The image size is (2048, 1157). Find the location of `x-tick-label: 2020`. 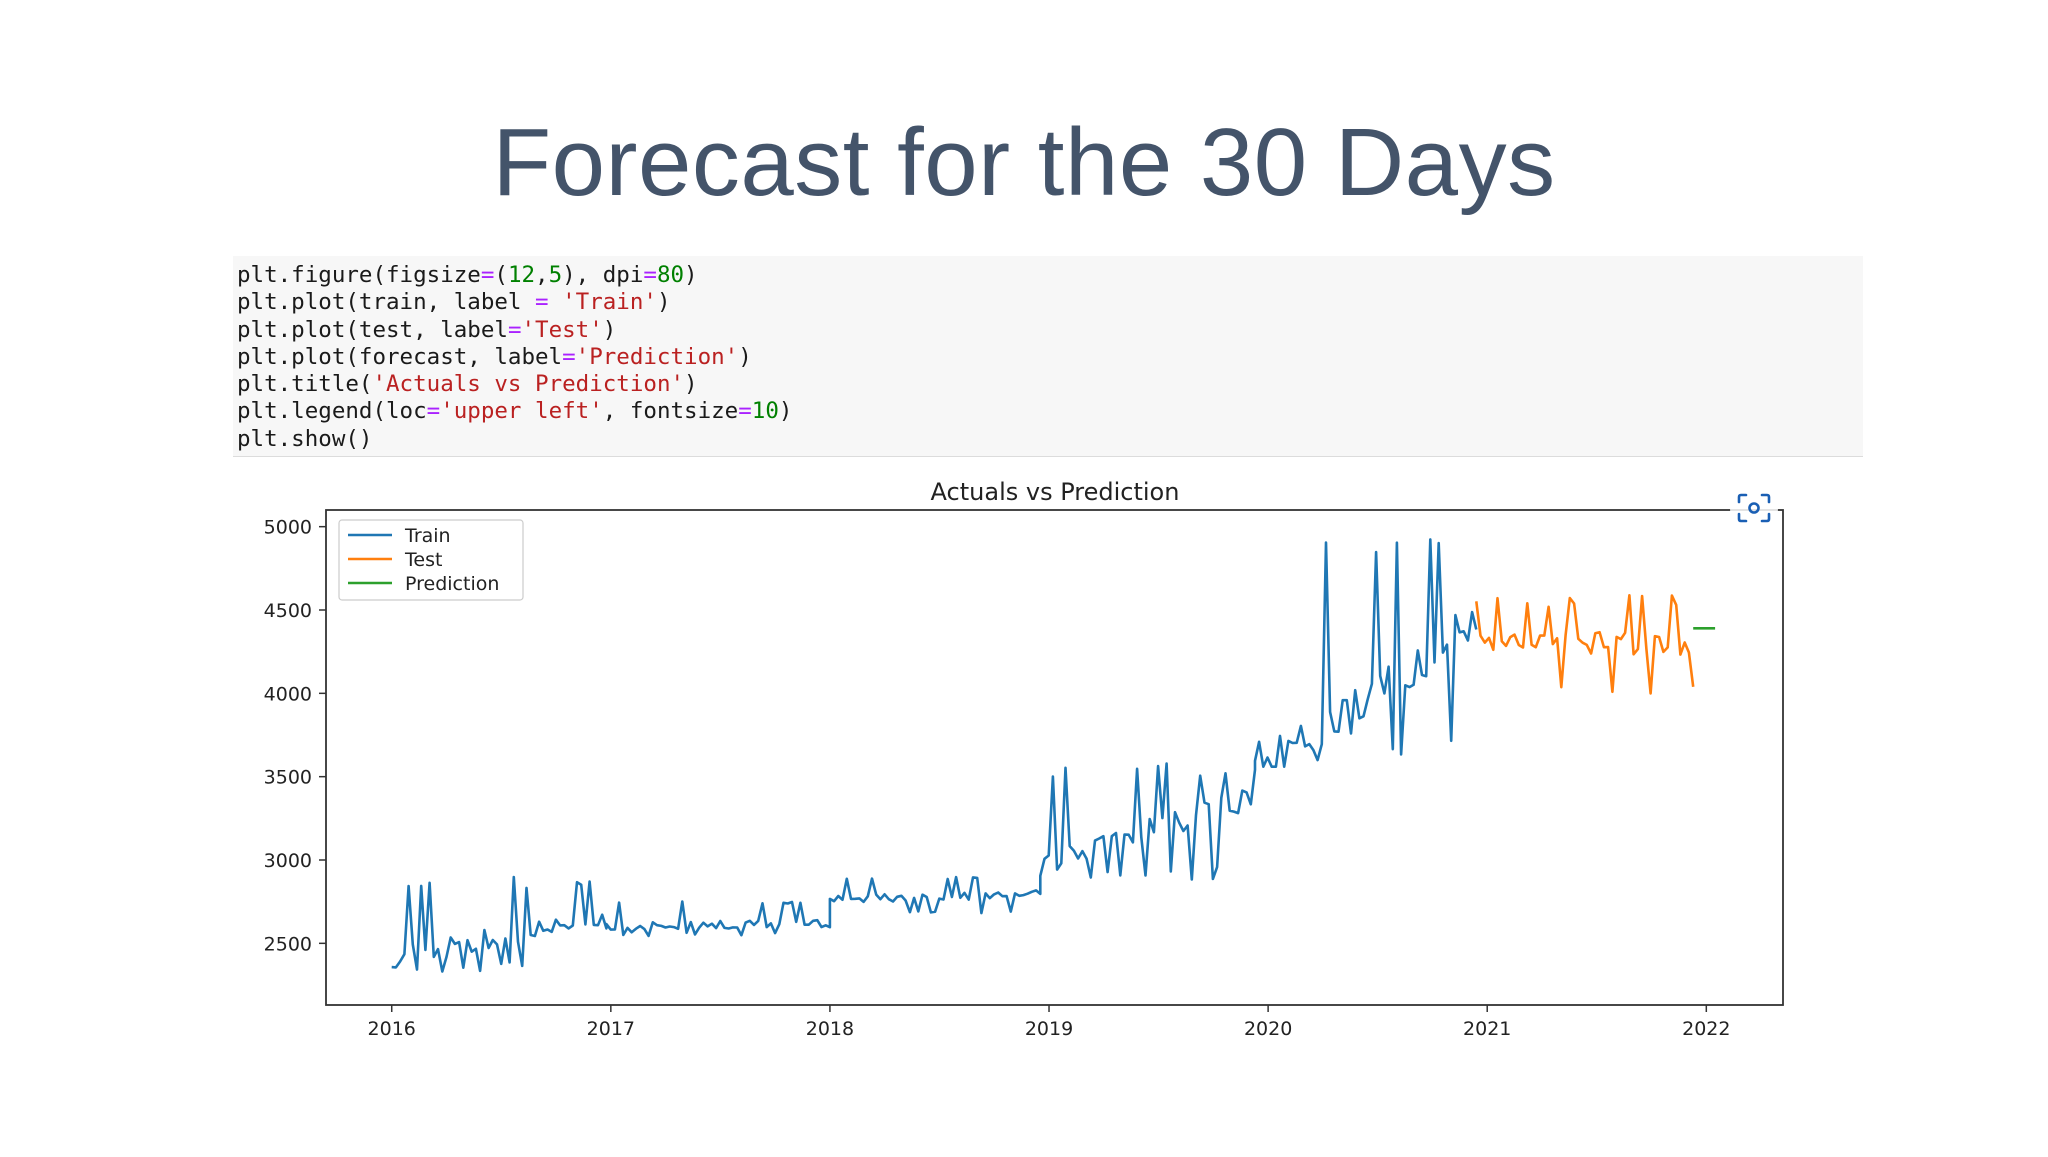

x-tick-label: 2020 is located at coordinates (1268, 1029).